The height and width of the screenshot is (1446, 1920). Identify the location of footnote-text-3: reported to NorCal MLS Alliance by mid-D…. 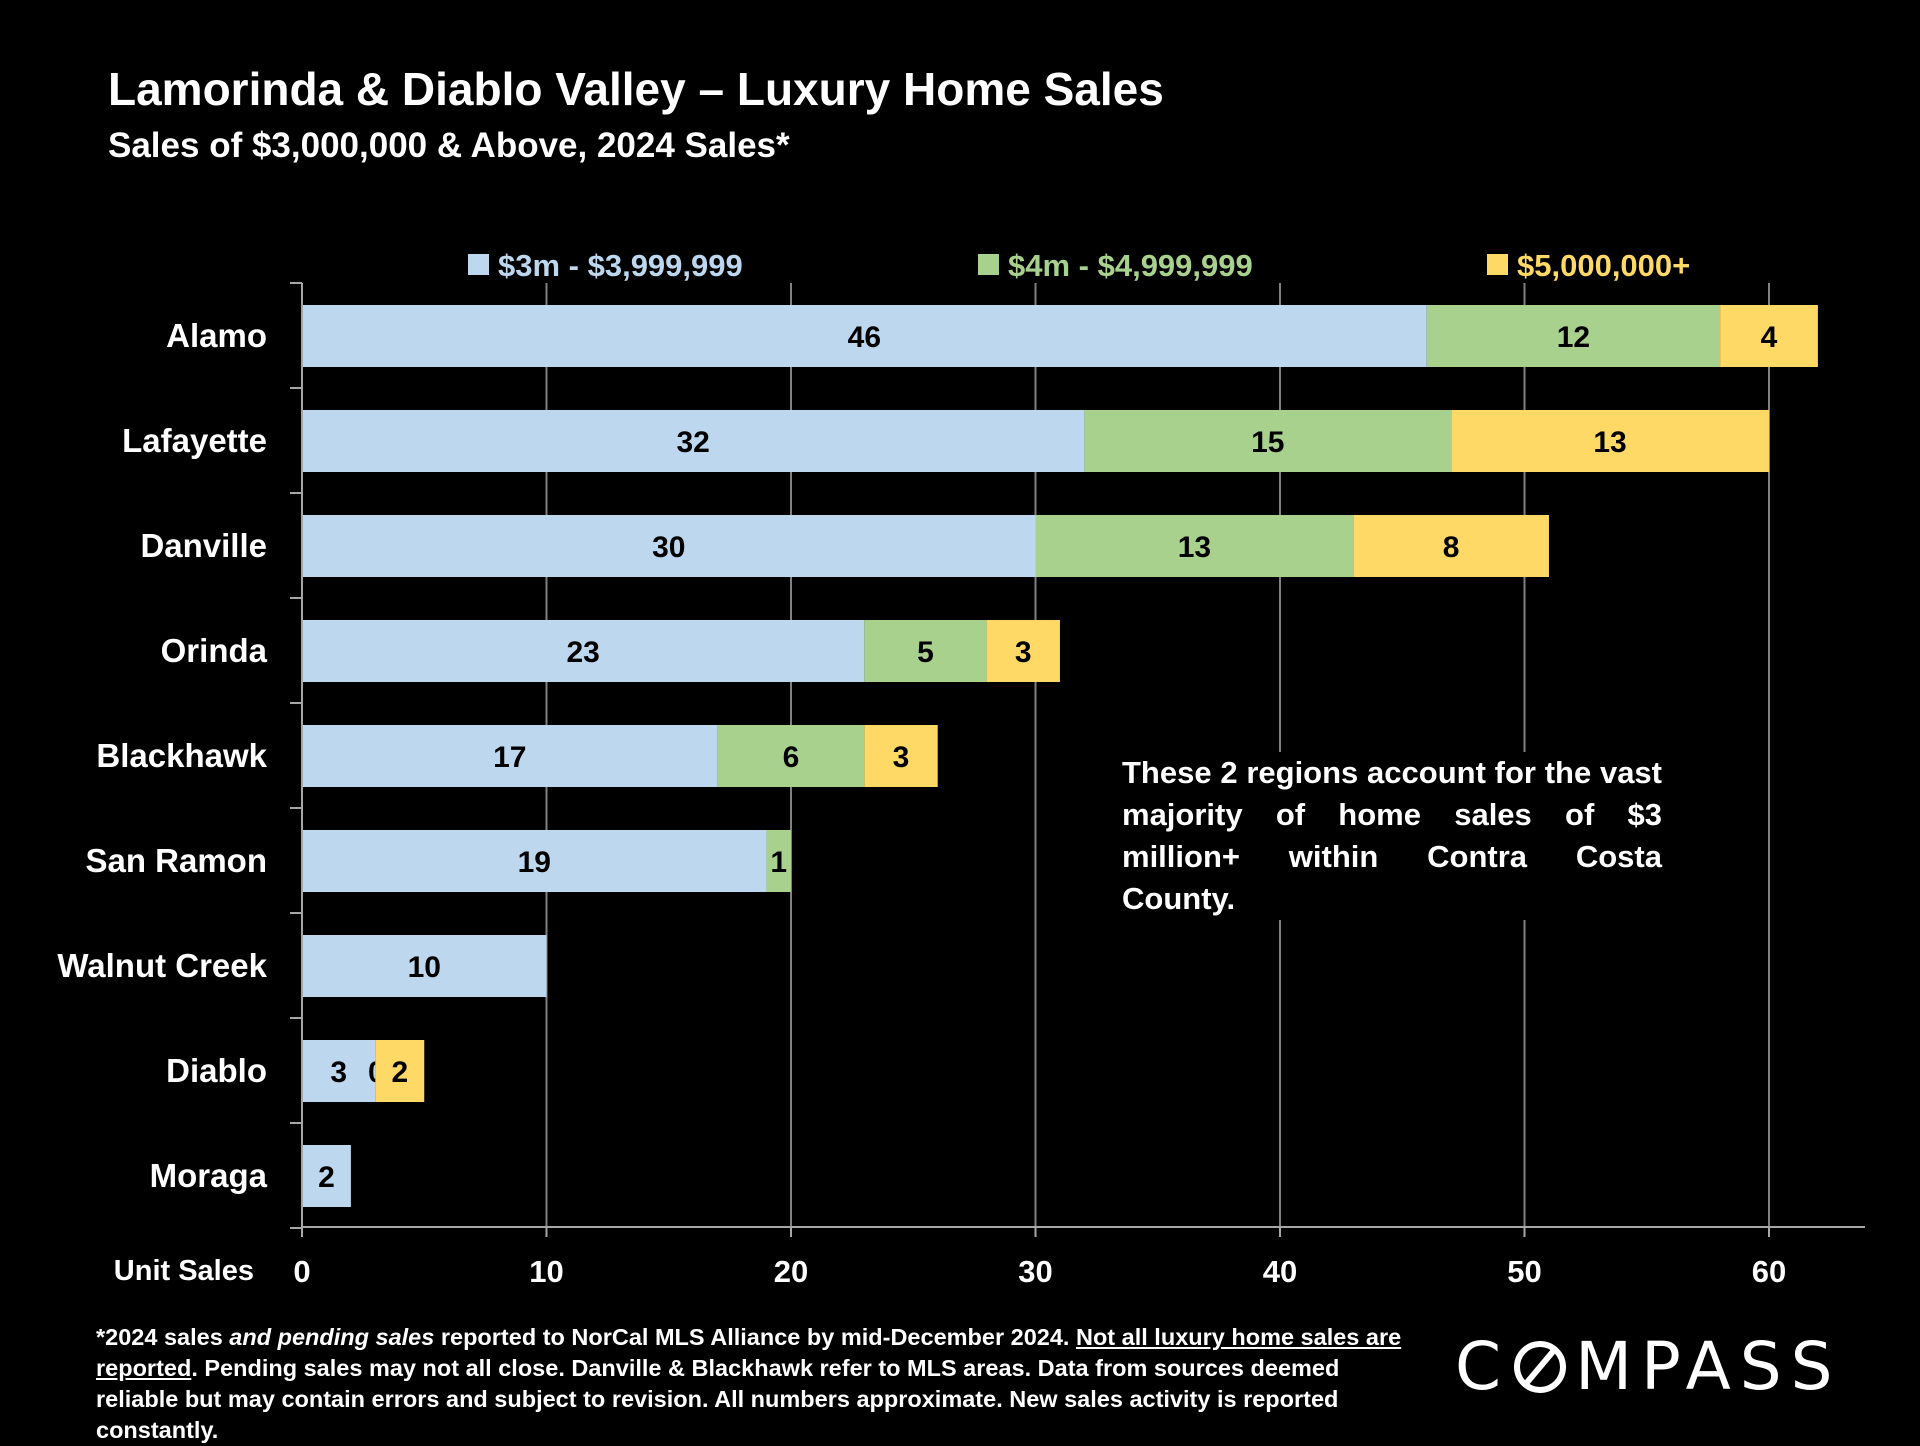
(755, 1337).